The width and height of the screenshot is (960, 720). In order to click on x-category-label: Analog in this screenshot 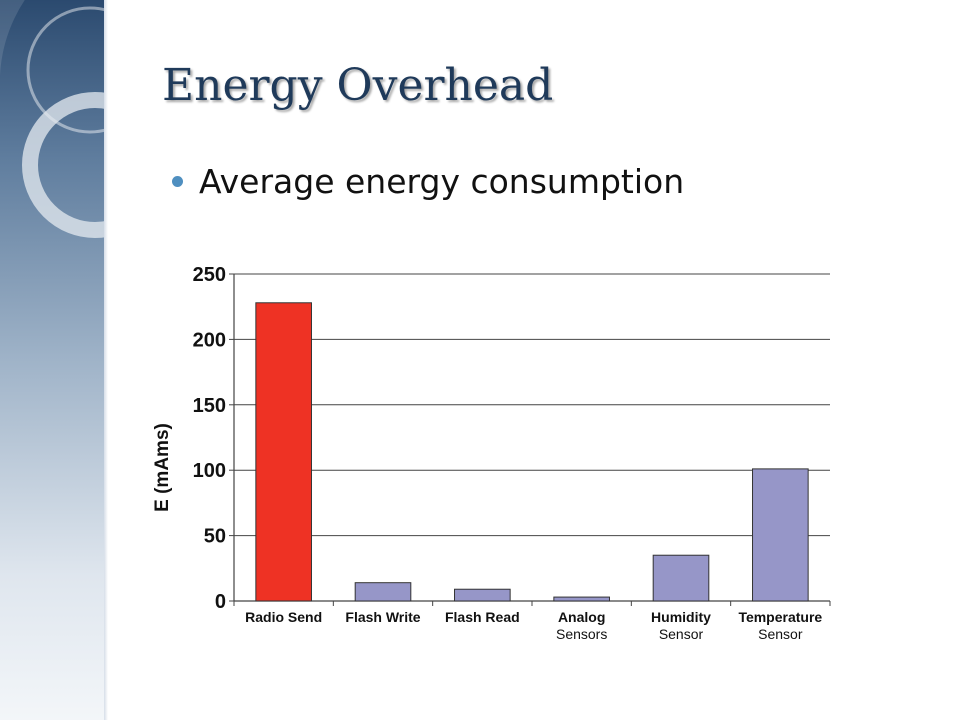, I will do `click(581, 617)`.